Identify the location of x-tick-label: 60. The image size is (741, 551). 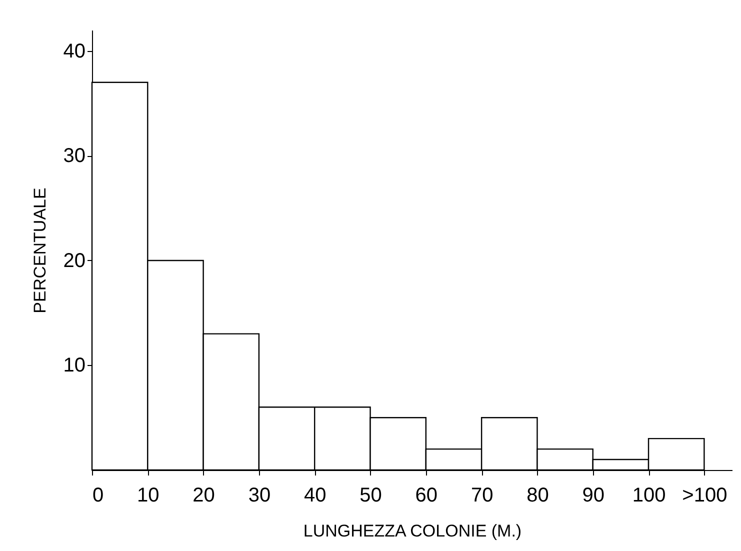
(426, 495).